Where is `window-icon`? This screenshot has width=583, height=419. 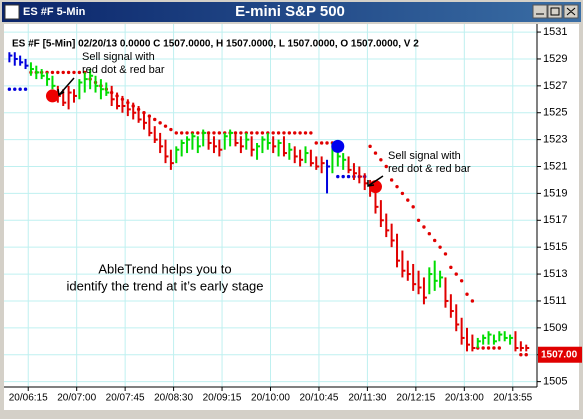 window-icon is located at coordinates (12, 12).